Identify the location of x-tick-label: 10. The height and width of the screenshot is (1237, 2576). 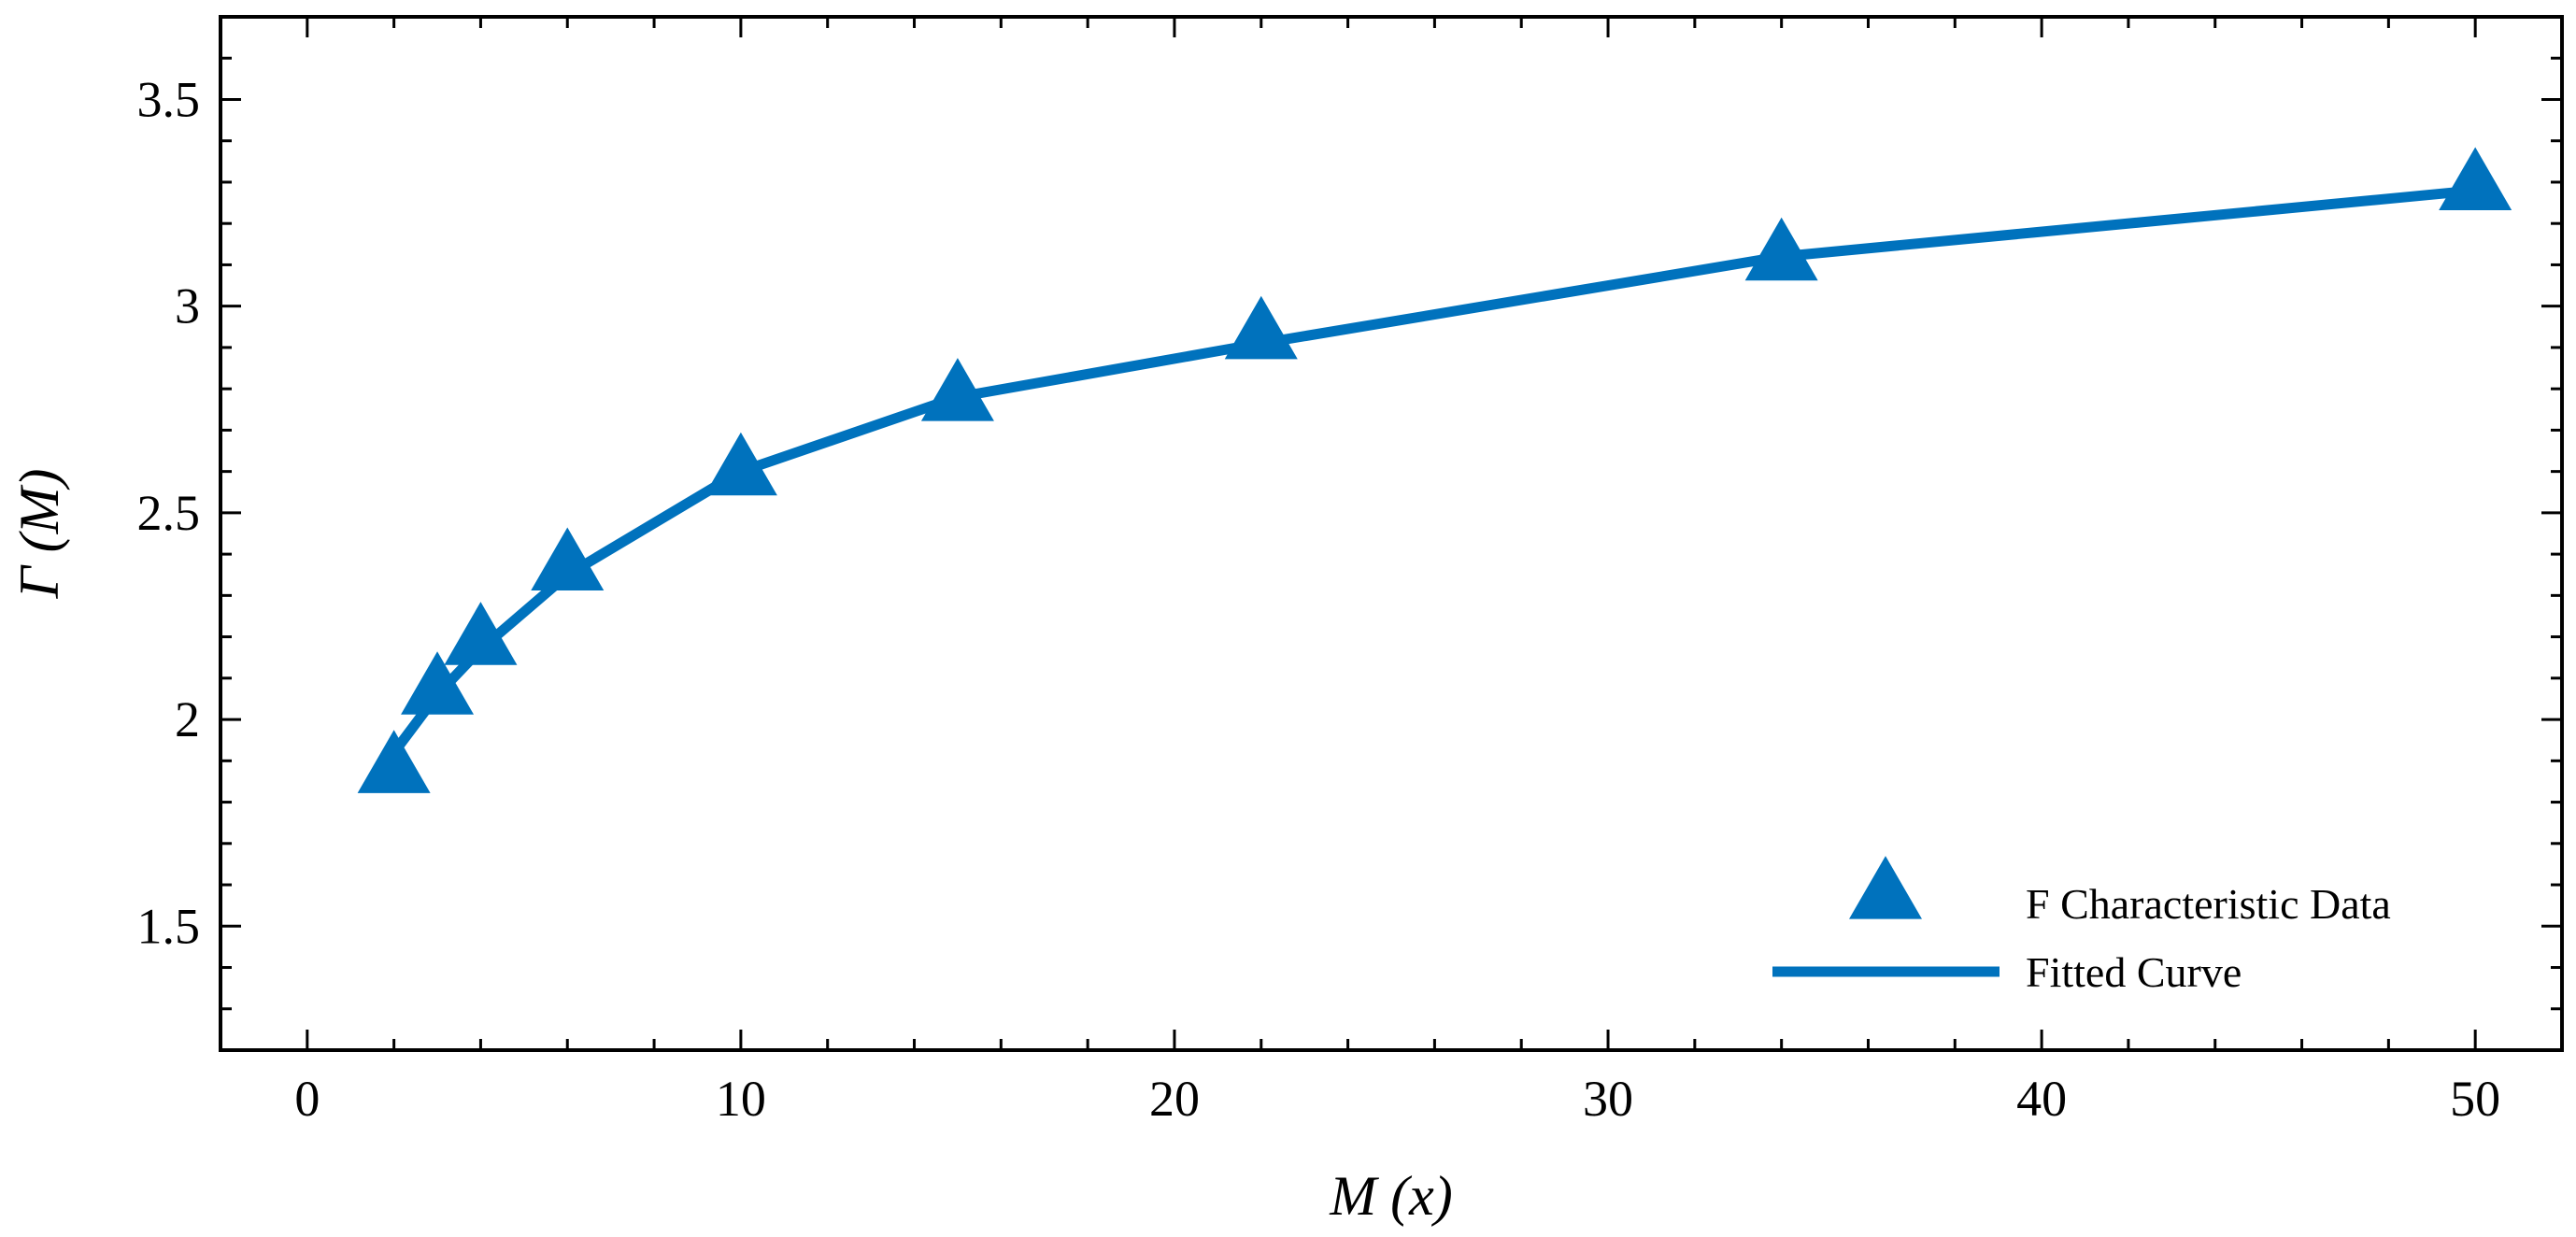
(741, 1099).